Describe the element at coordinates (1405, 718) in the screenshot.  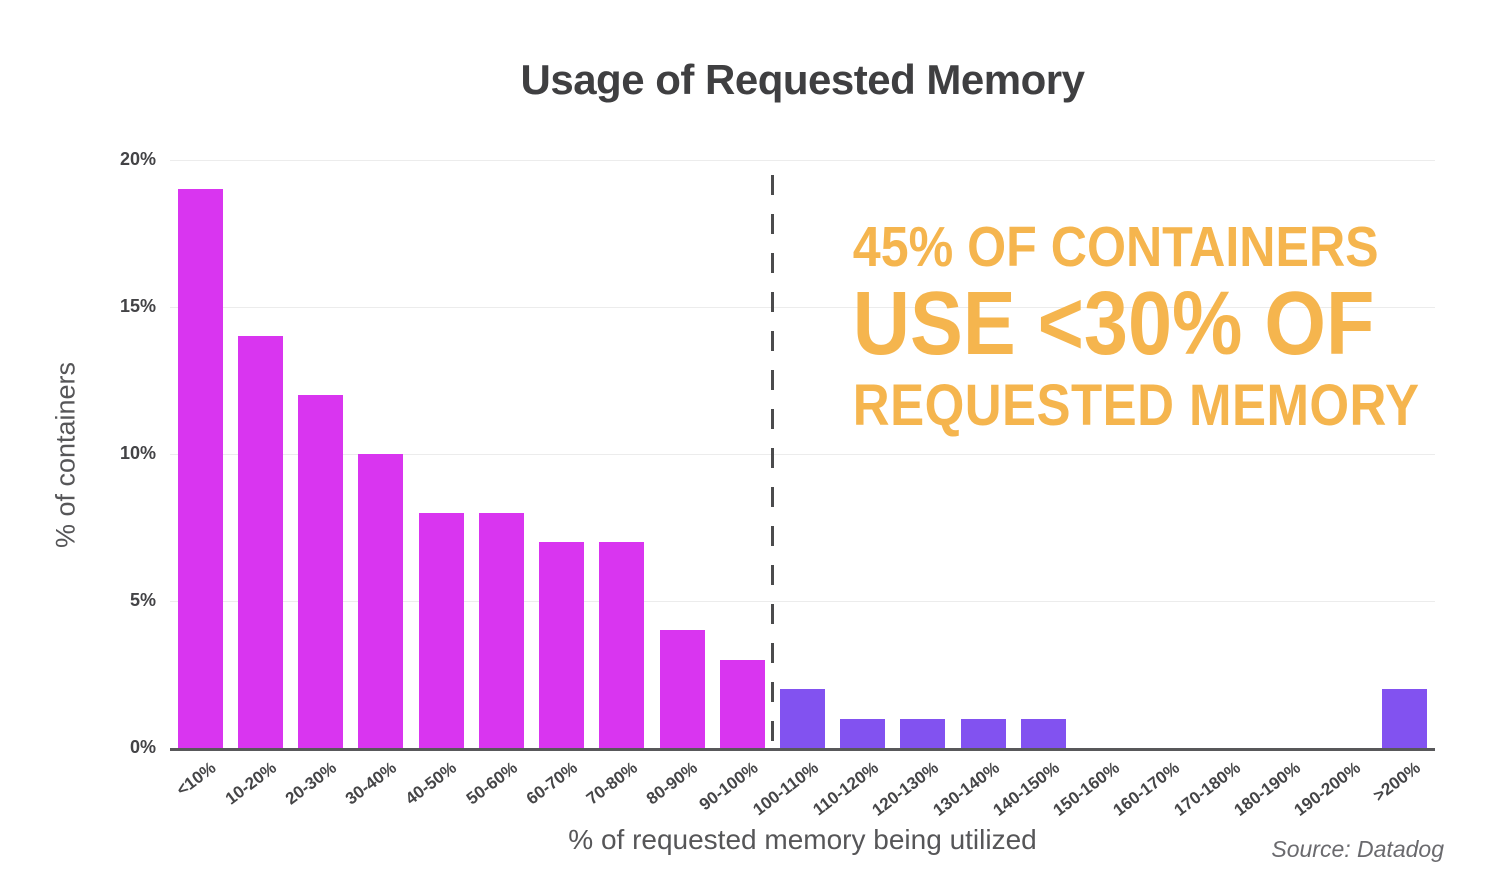
I see `bar->200%` at that location.